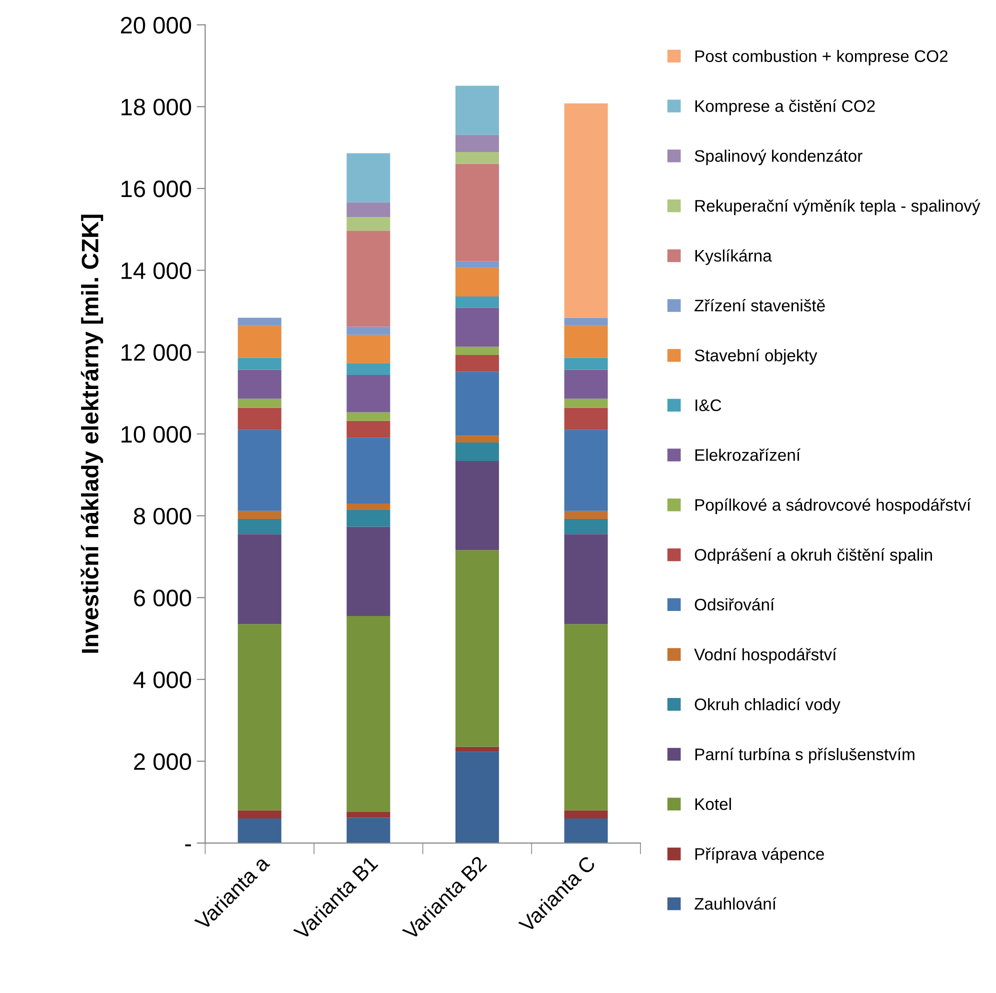  Describe the element at coordinates (765, 656) in the screenshot. I see `legend-label: Vodní hospodářství` at that location.